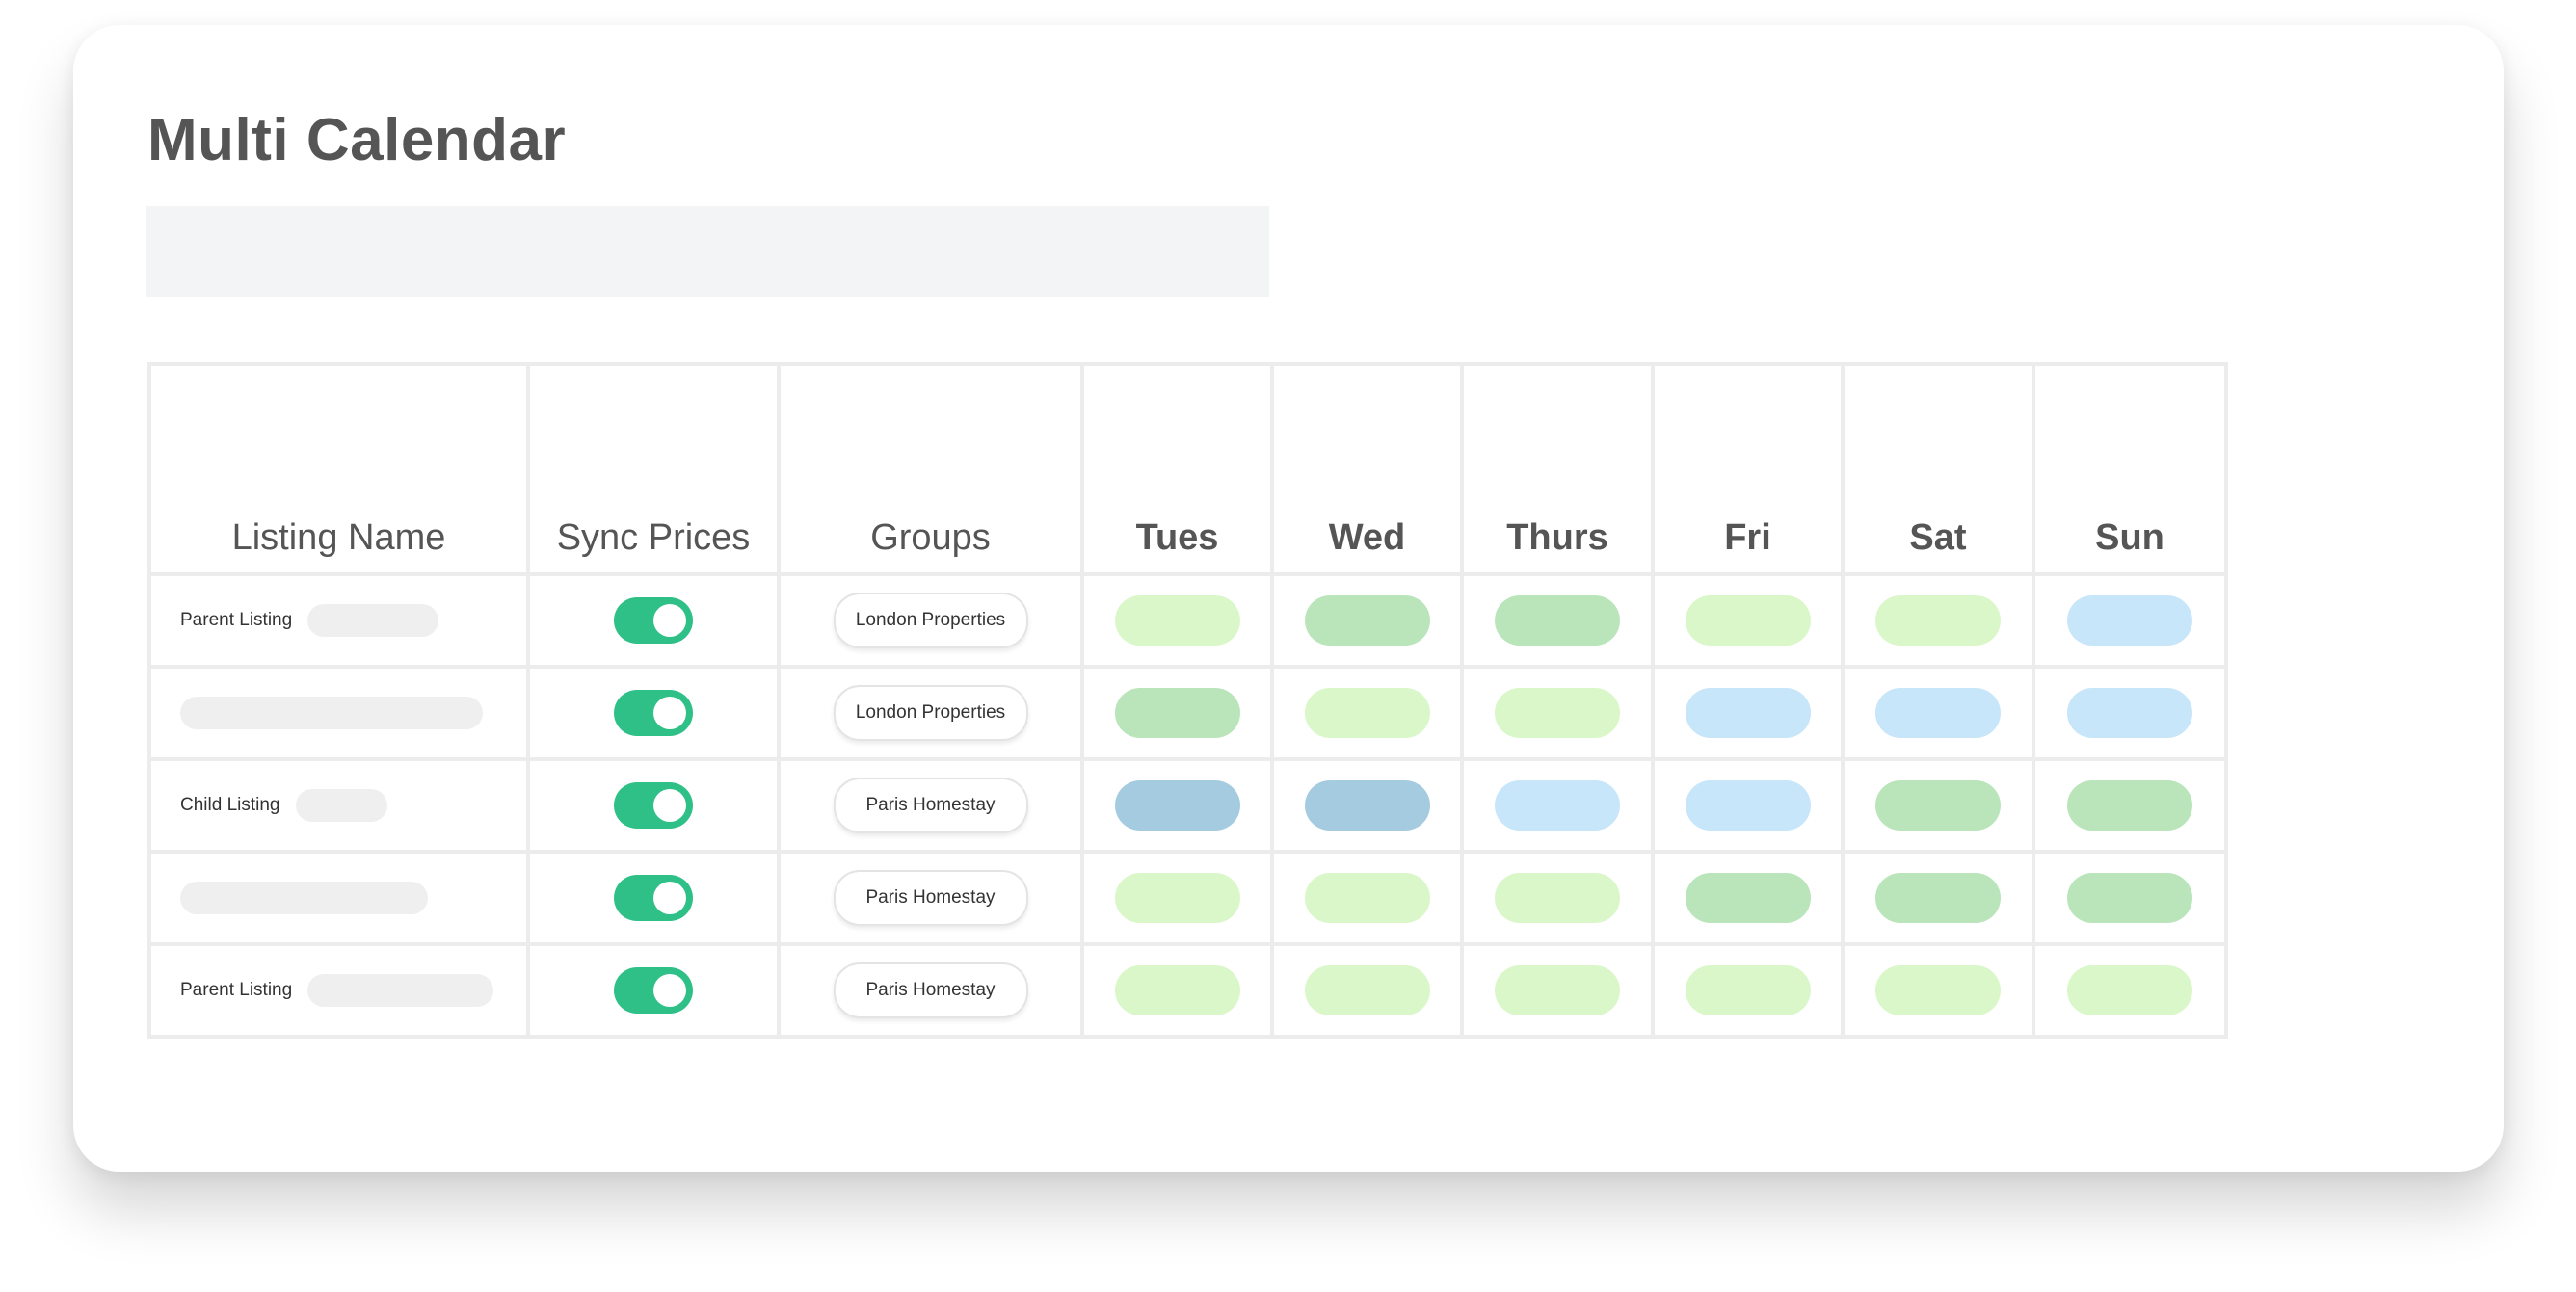 This screenshot has width=2576, height=1292. Describe the element at coordinates (2130, 469) in the screenshot. I see `header-day-sun: Sun` at that location.